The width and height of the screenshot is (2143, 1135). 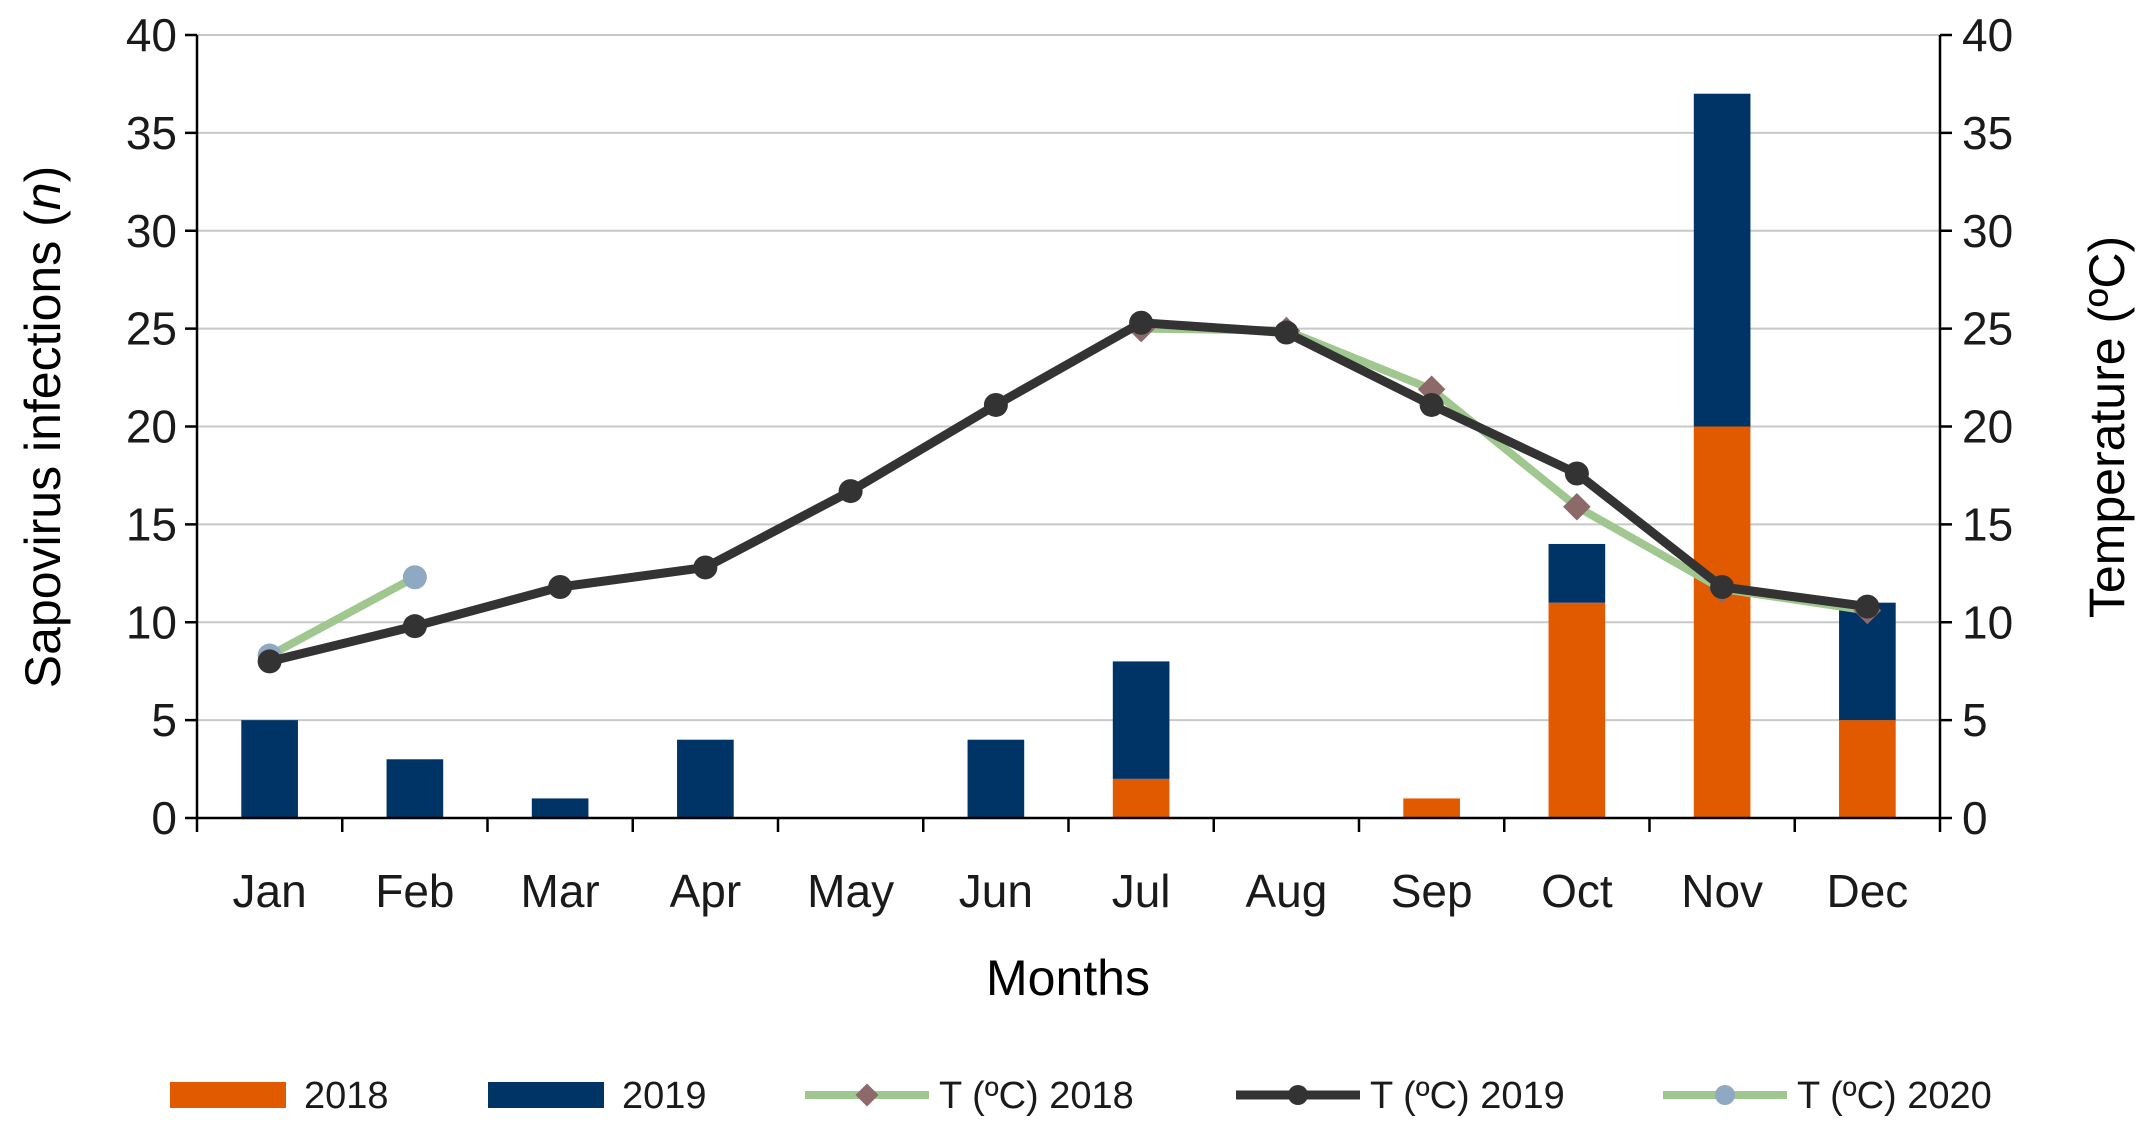 I want to click on x-tick-label: Jun, so click(x=996, y=891).